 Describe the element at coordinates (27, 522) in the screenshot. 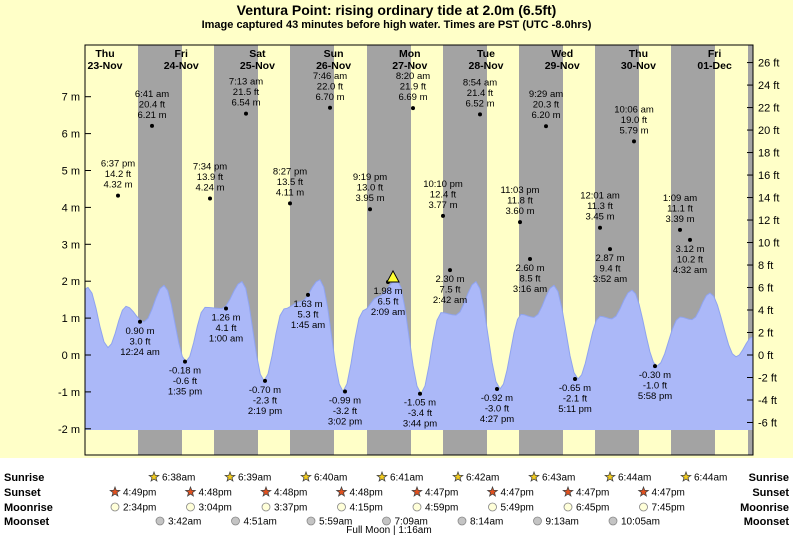

I see `astro-row-label-left: Moonset` at that location.